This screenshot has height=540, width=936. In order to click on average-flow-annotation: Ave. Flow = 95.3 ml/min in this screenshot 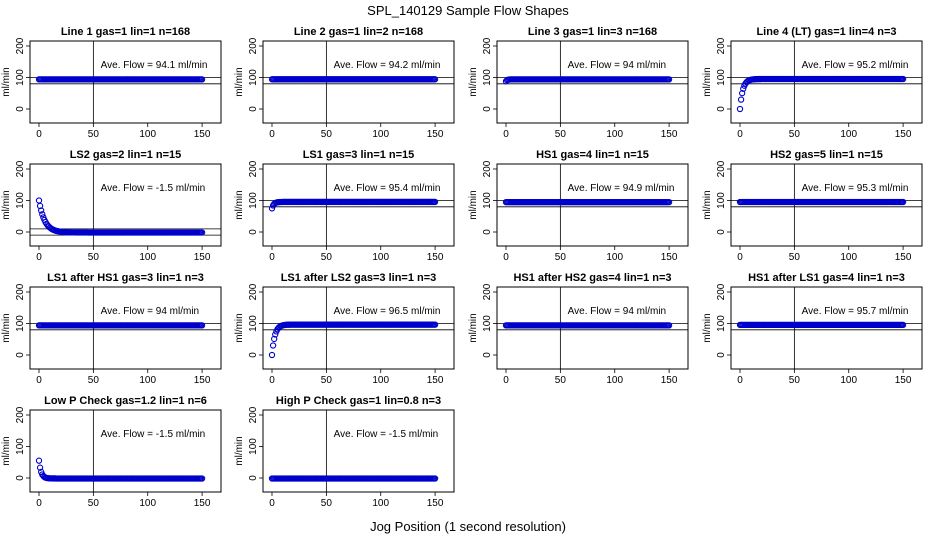, I will do `click(855, 188)`.